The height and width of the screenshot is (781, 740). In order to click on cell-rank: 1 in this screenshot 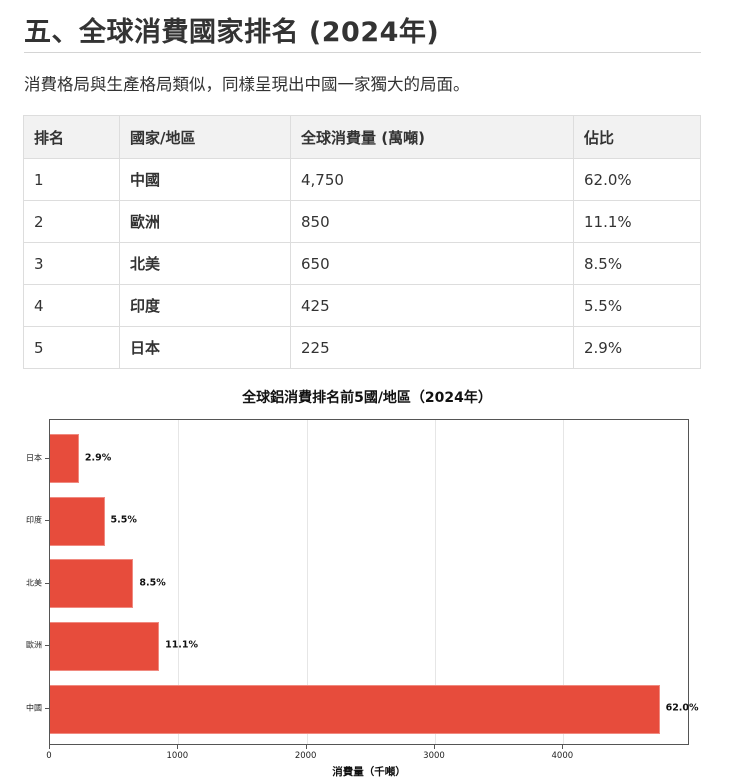, I will do `click(71, 179)`.